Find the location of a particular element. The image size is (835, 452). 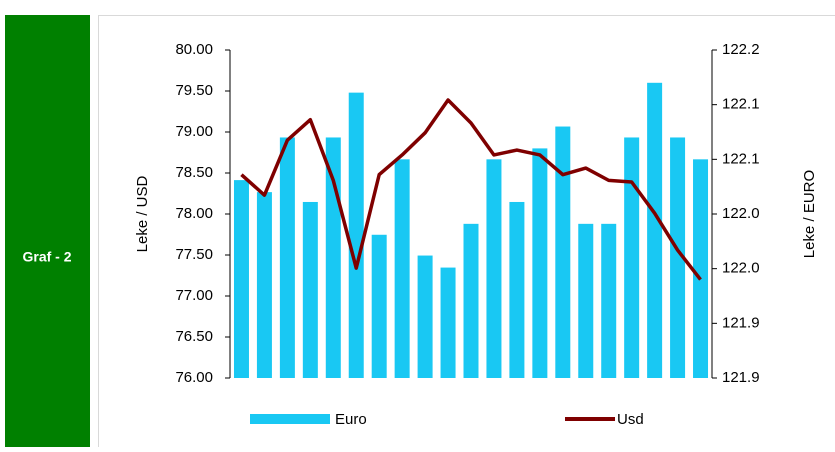

sidebar-label: Graf - 2 is located at coordinates (46, 257).